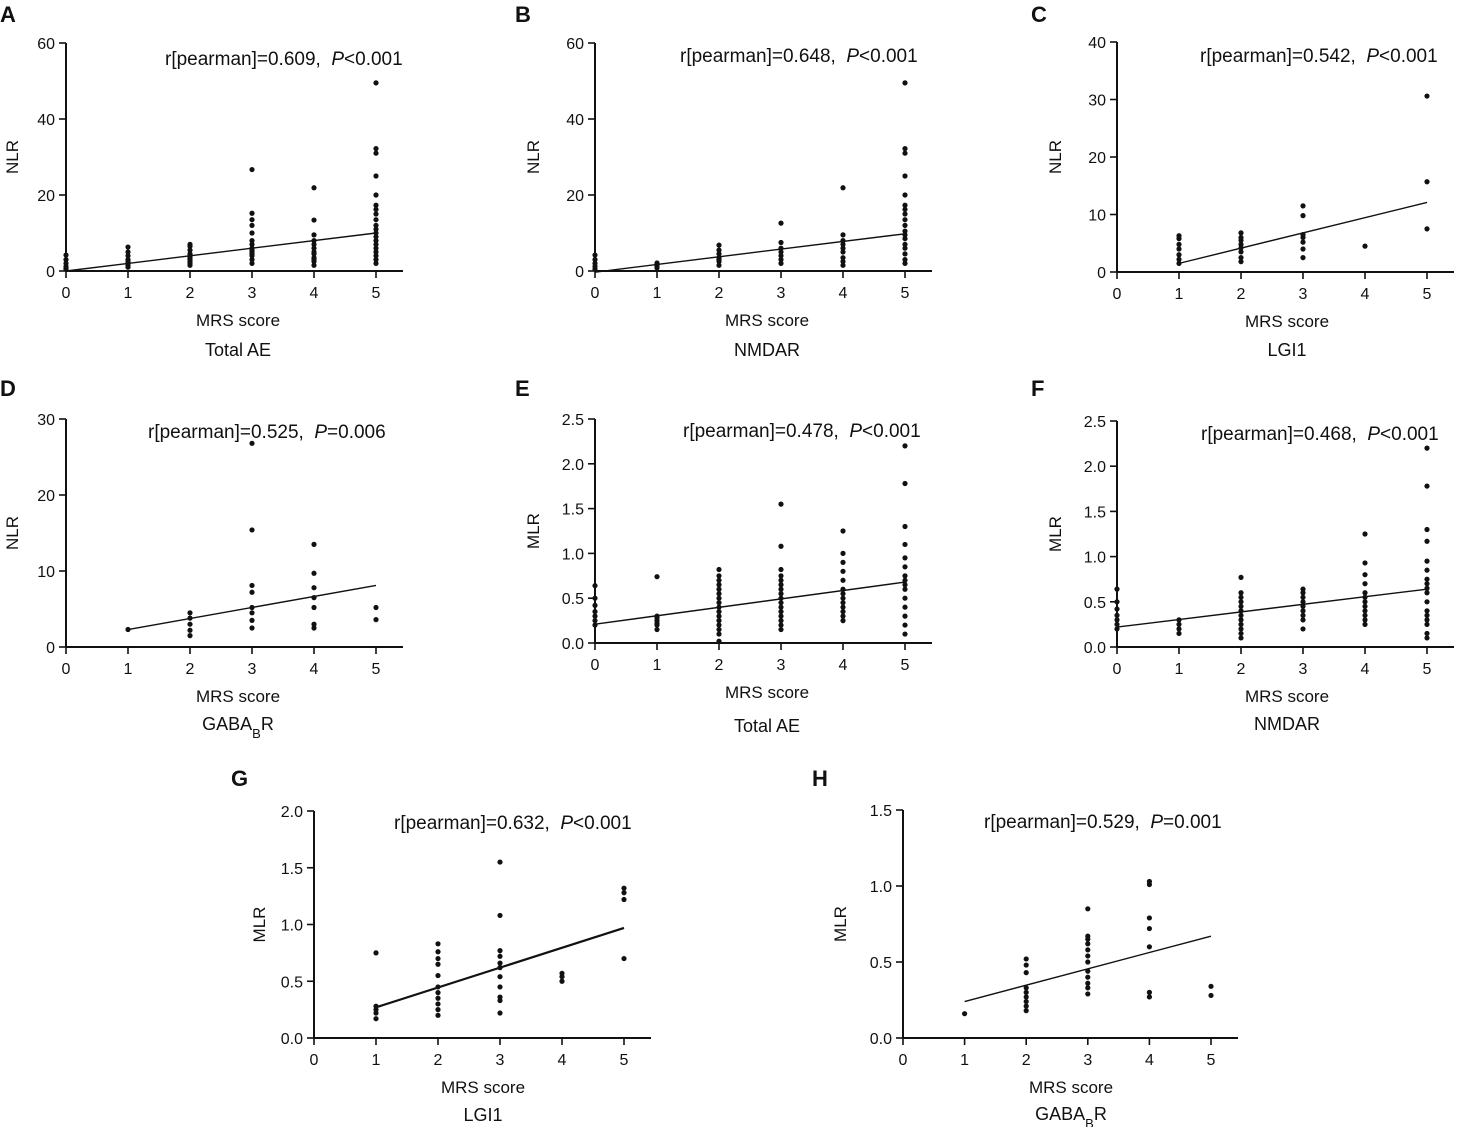 Image resolution: width=1458 pixels, height=1127 pixels. Describe the element at coordinates (523, 14) in the screenshot. I see `panel-letter: B` at that location.